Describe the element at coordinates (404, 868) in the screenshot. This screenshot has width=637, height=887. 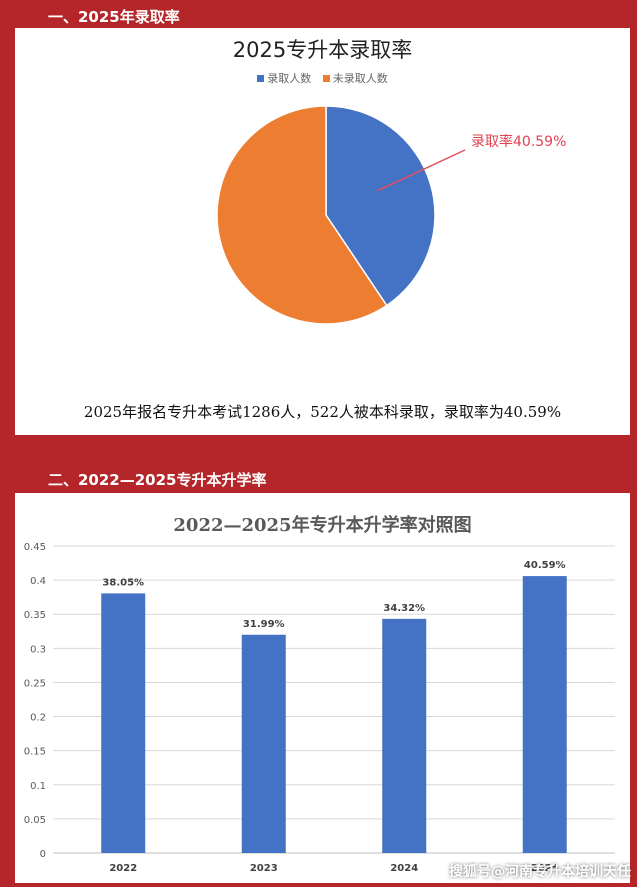
I see `x-tick-label: 2024` at that location.